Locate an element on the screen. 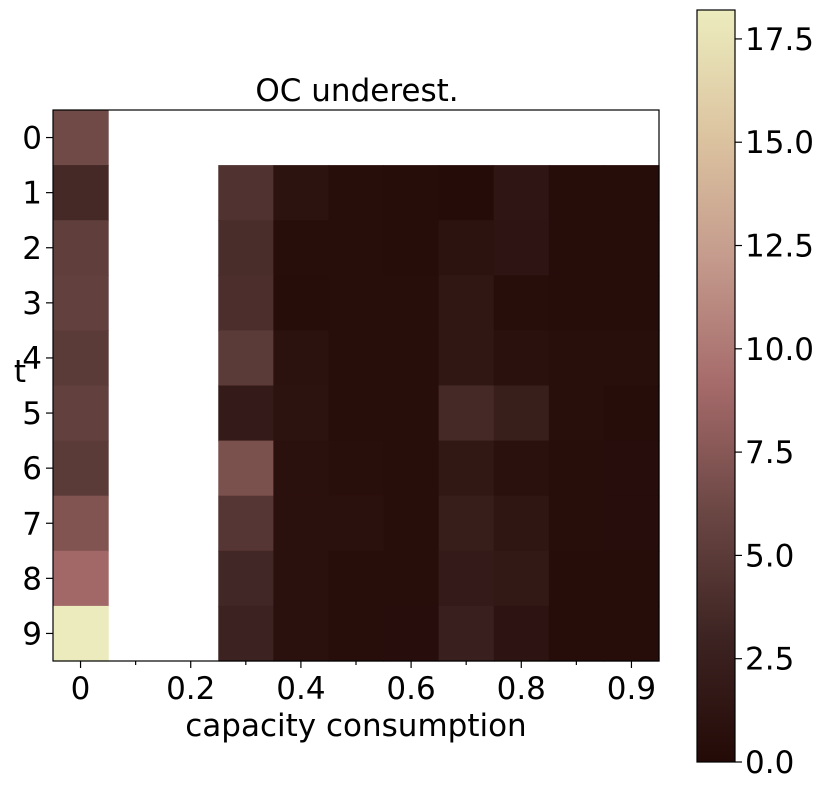 The image size is (830, 793). x-axis-label: capacity consumption is located at coordinates (355, 726).